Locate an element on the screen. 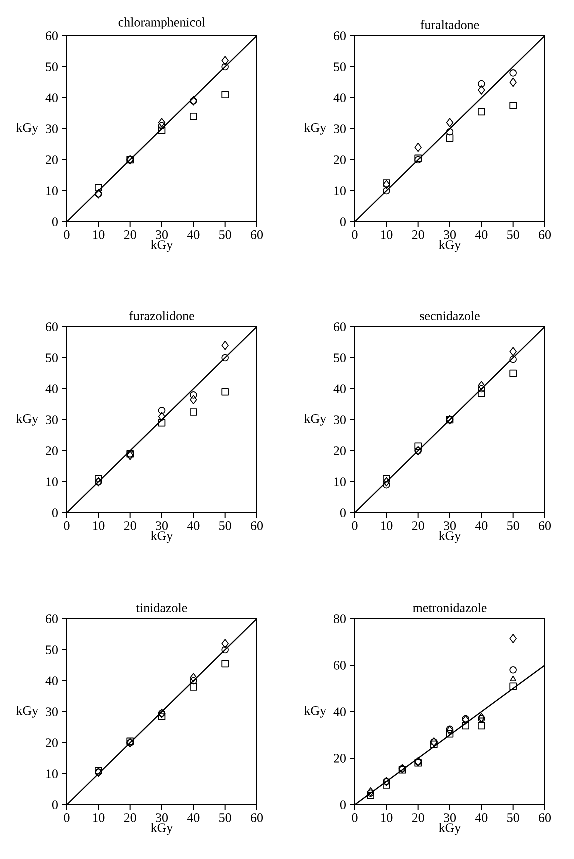  chart-title: tinidazole is located at coordinates (162, 607).